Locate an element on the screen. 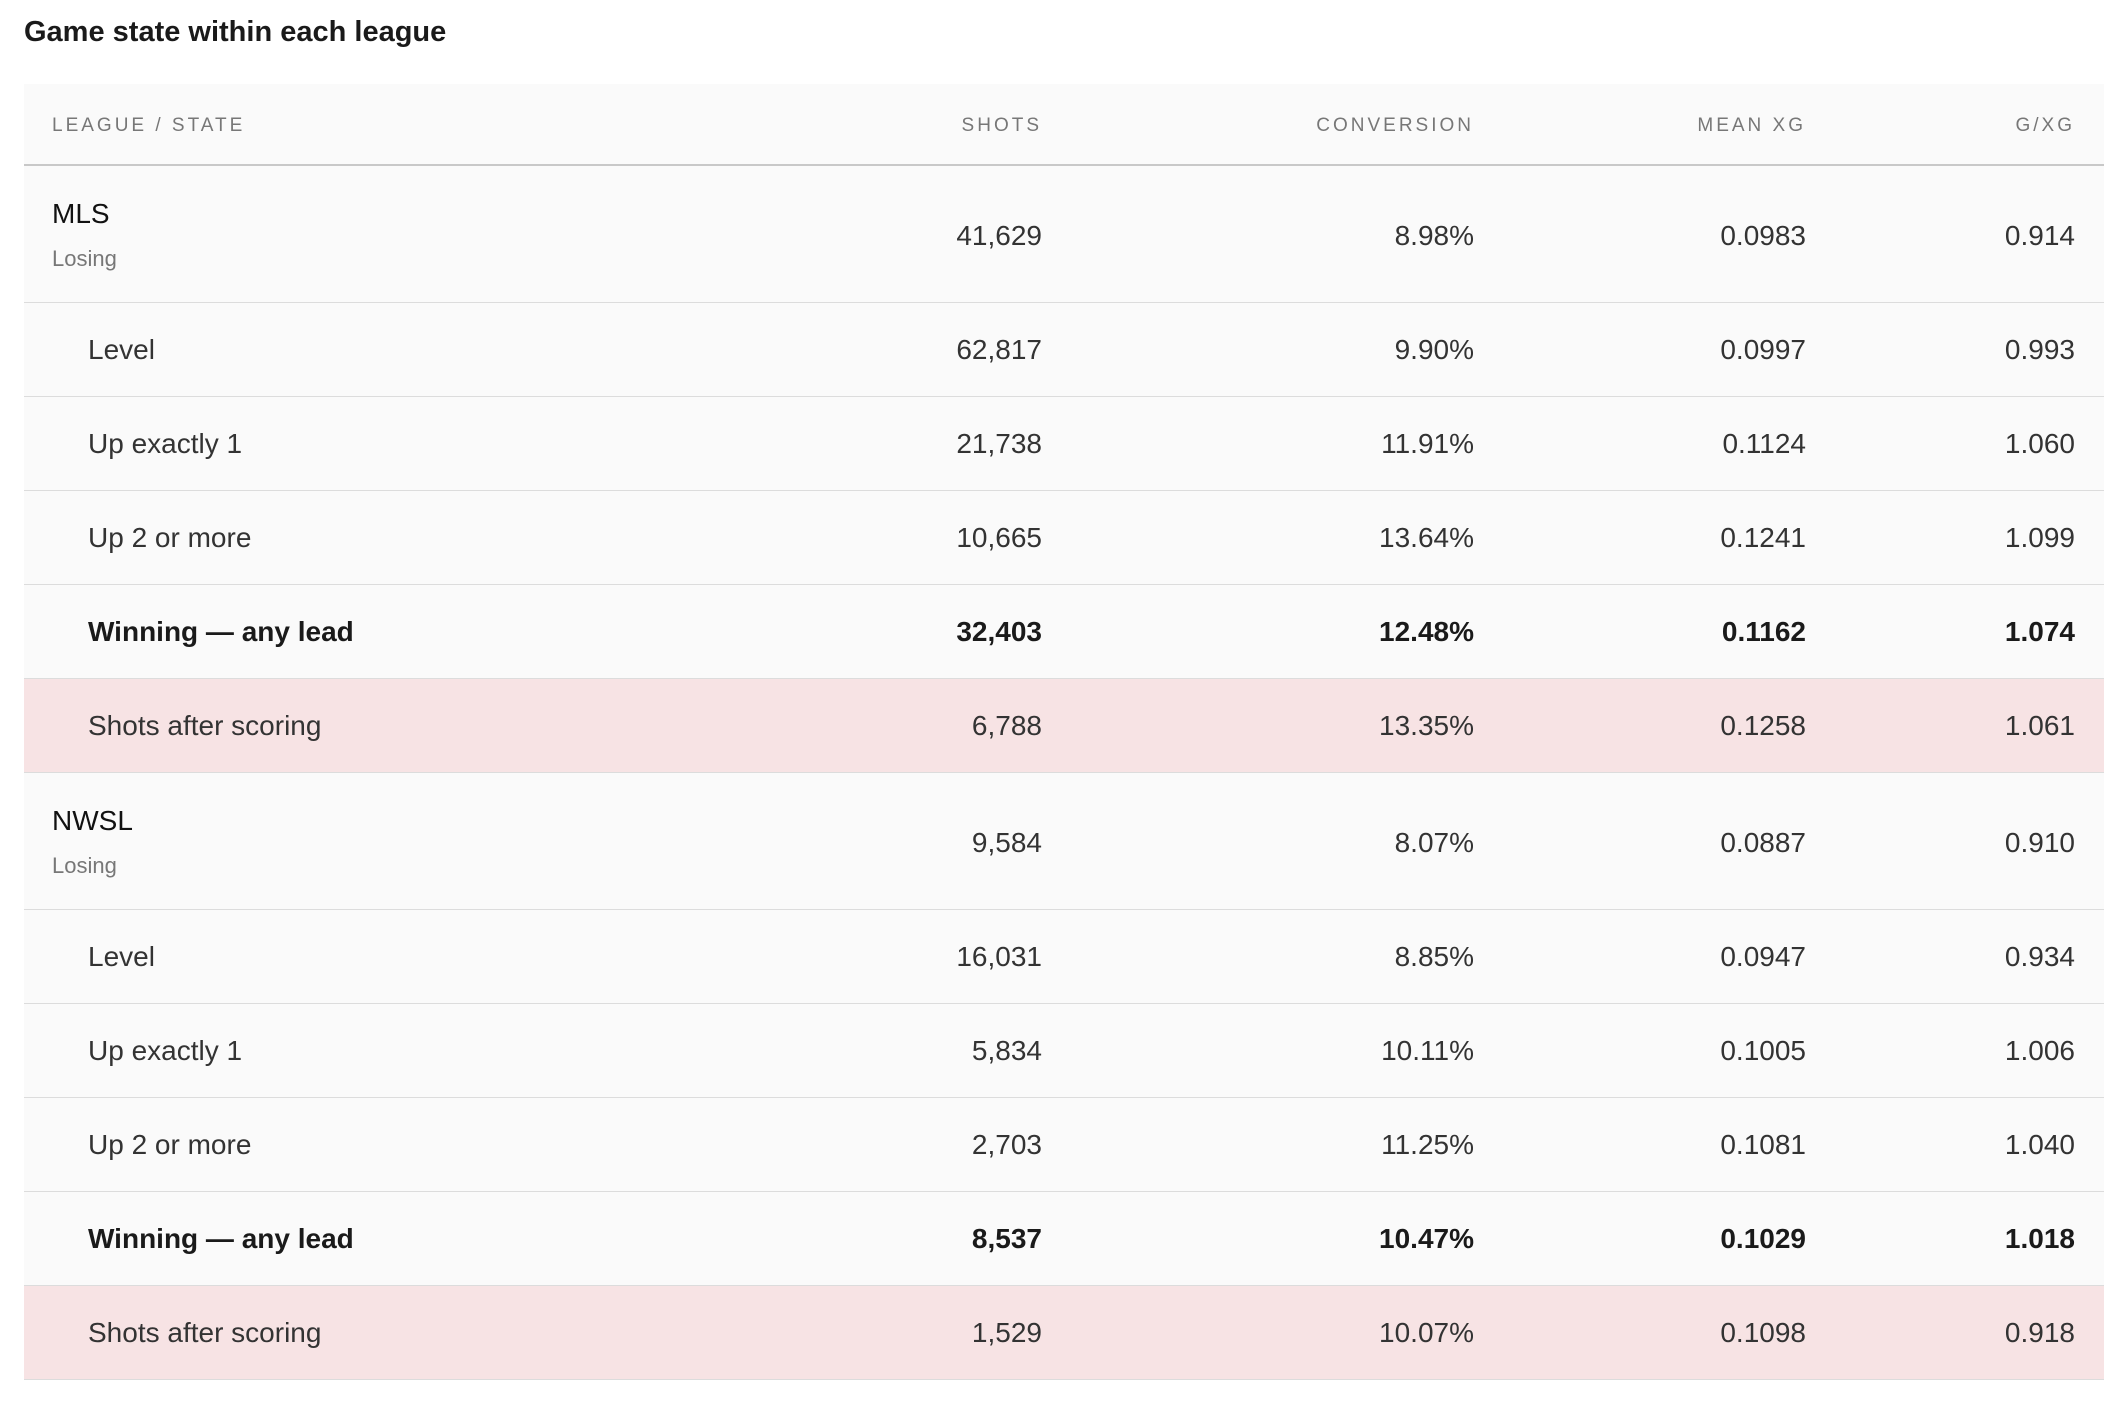 This screenshot has height=1403, width=2128. table-cell: 2,703 is located at coordinates (1006, 1144).